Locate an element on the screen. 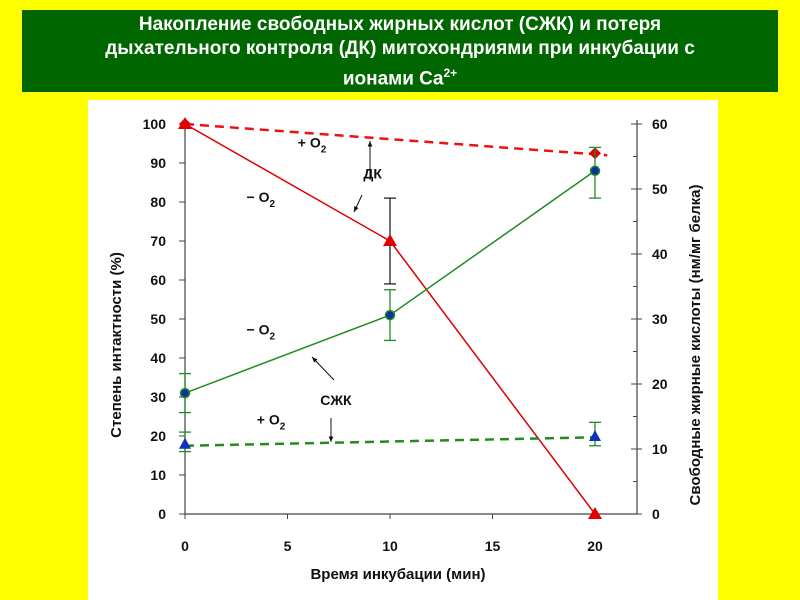  y2-tick-label: 20 is located at coordinates (660, 384).